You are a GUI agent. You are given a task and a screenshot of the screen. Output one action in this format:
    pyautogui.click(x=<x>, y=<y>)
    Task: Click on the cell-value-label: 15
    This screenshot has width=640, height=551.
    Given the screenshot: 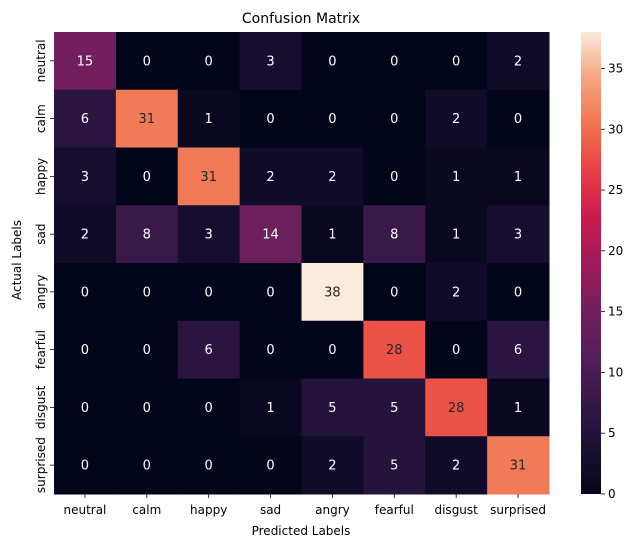 What is the action you would take?
    pyautogui.click(x=85, y=61)
    